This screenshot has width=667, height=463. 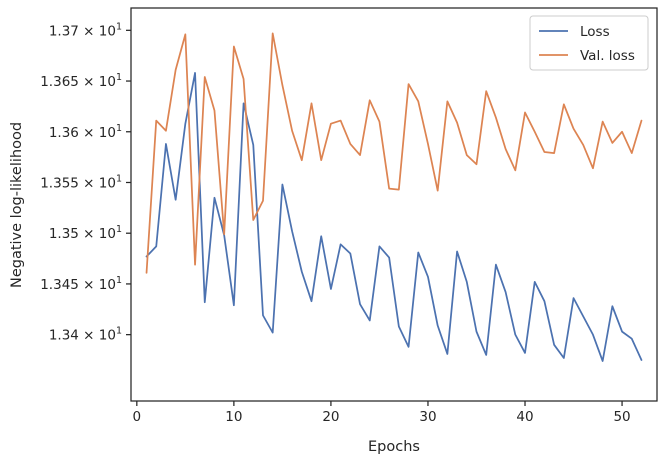 What do you see at coordinates (330, 417) in the screenshot?
I see `x-tick-label: 20` at bounding box center [330, 417].